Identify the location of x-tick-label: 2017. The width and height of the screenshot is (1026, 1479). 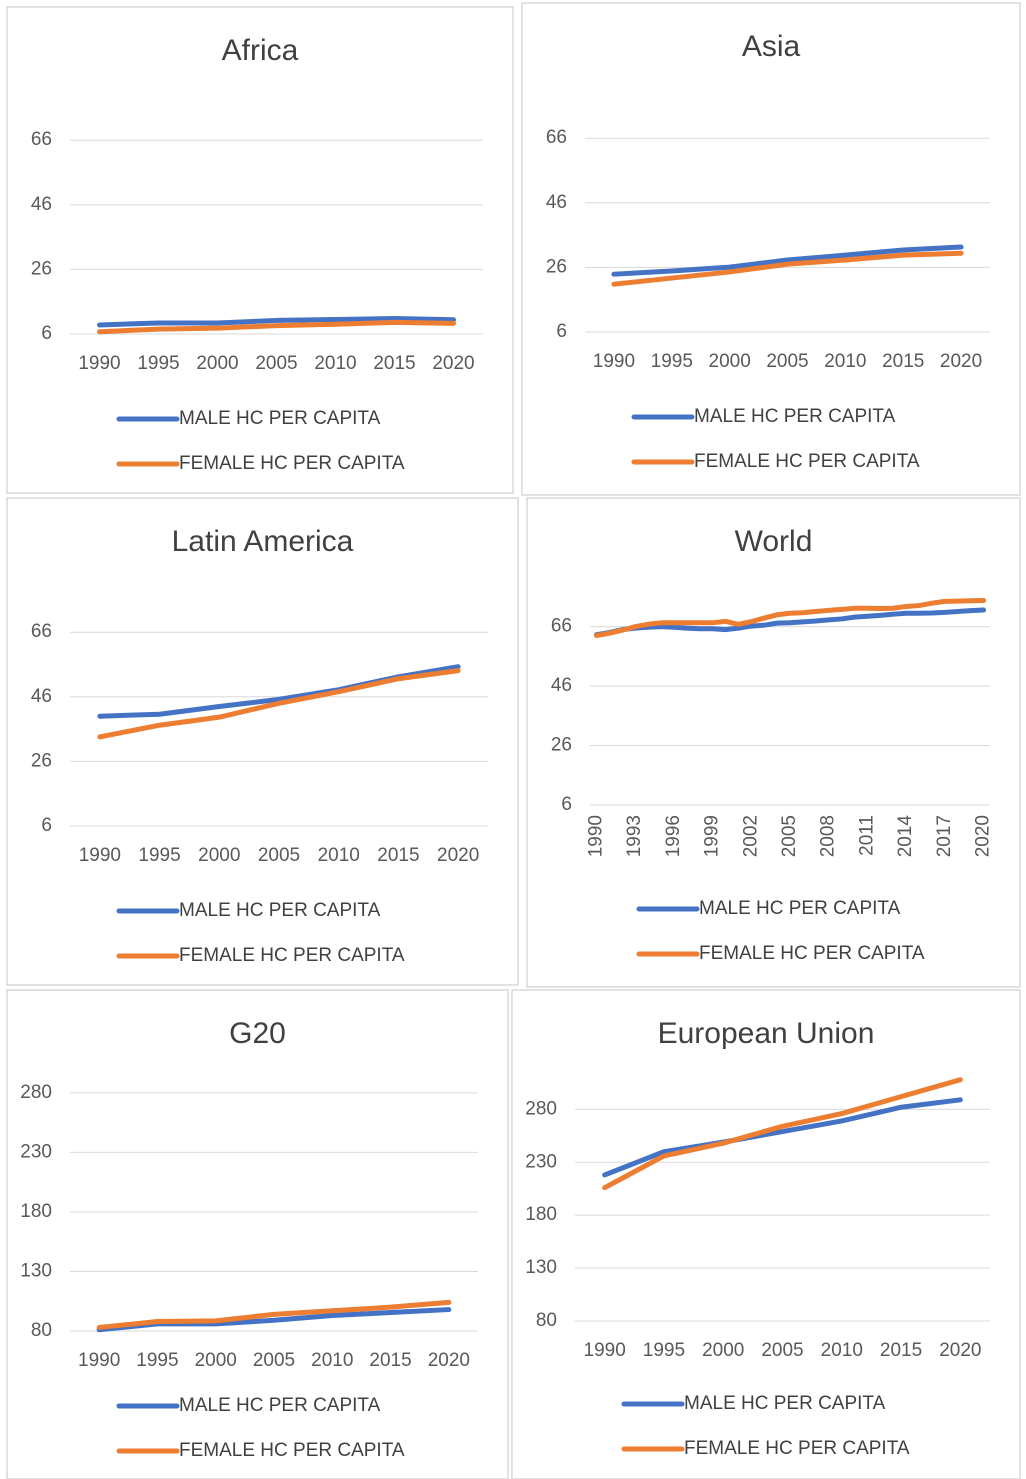
(944, 836).